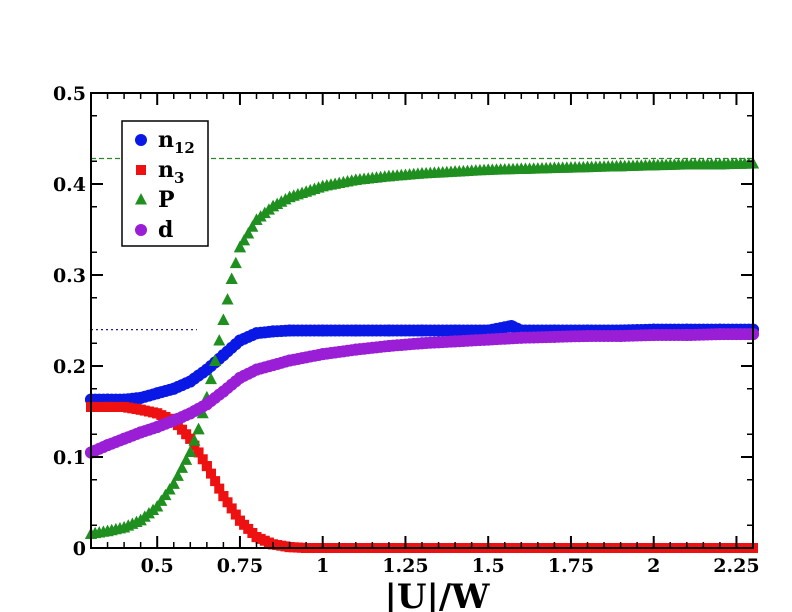  I want to click on x-tick-label: 2.25, so click(736, 566).